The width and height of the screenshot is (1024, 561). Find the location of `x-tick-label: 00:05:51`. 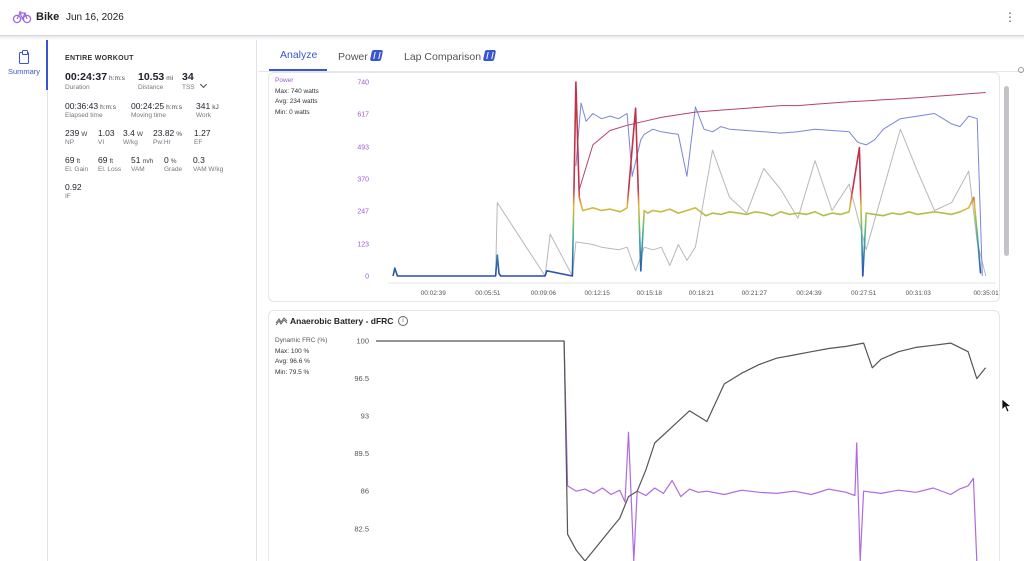

x-tick-label: 00:05:51 is located at coordinates (488, 293).